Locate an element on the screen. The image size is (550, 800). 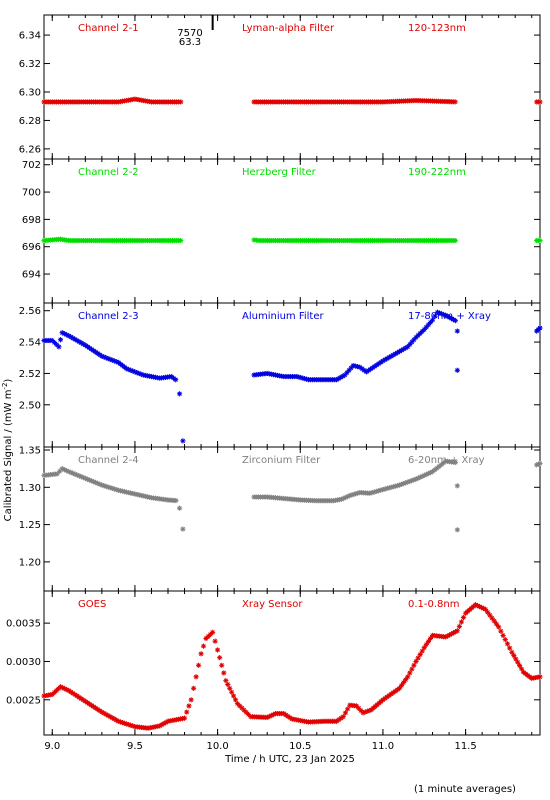
marker-label-top: 7570 is located at coordinates (189, 33).